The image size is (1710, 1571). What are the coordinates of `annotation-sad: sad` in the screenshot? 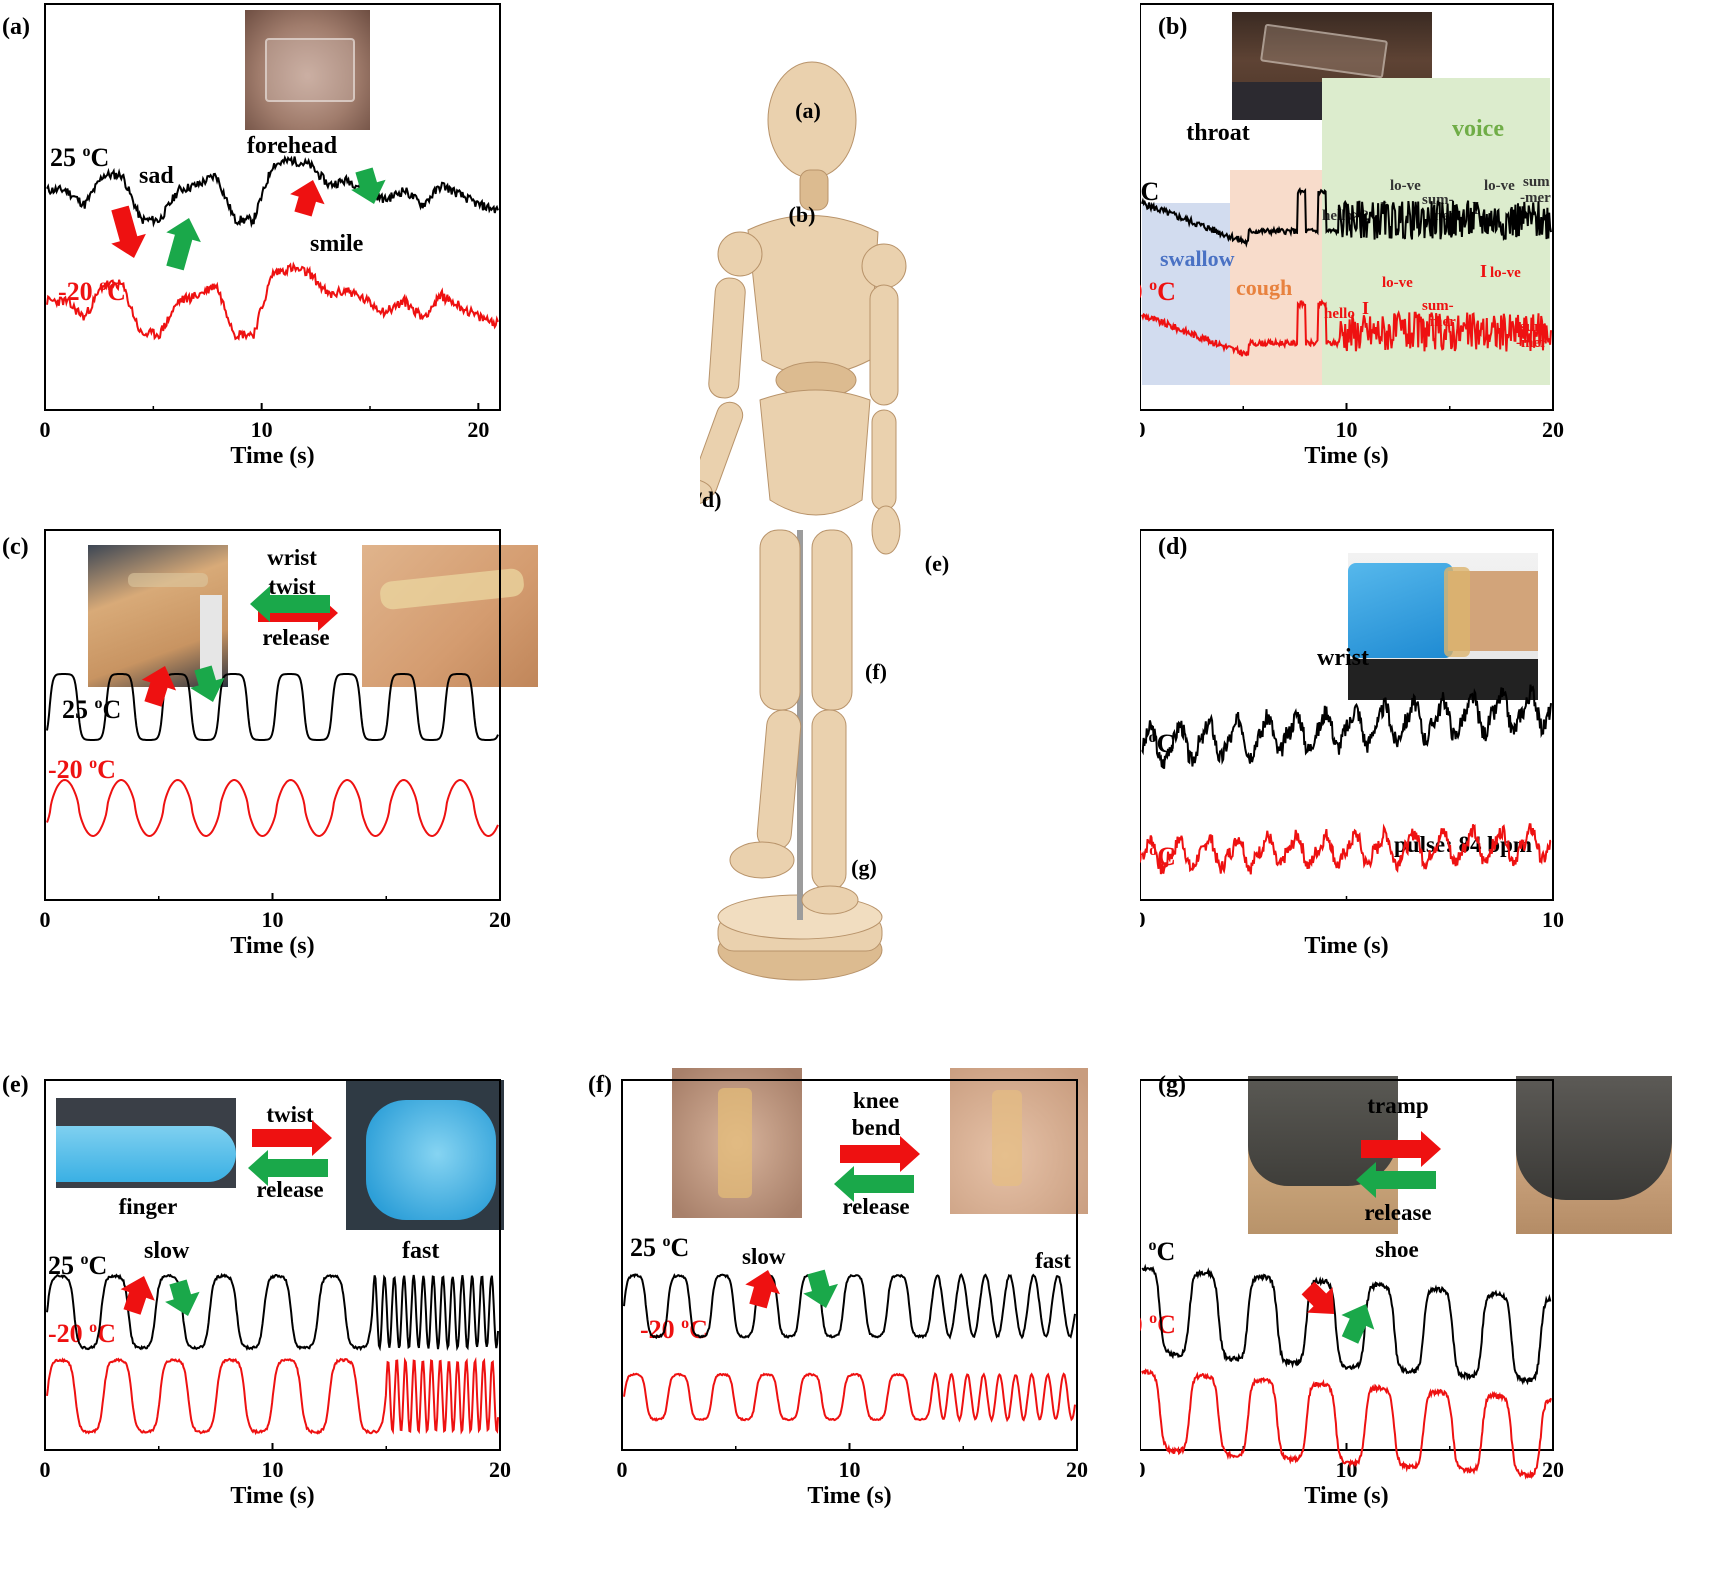 It's located at (156, 176).